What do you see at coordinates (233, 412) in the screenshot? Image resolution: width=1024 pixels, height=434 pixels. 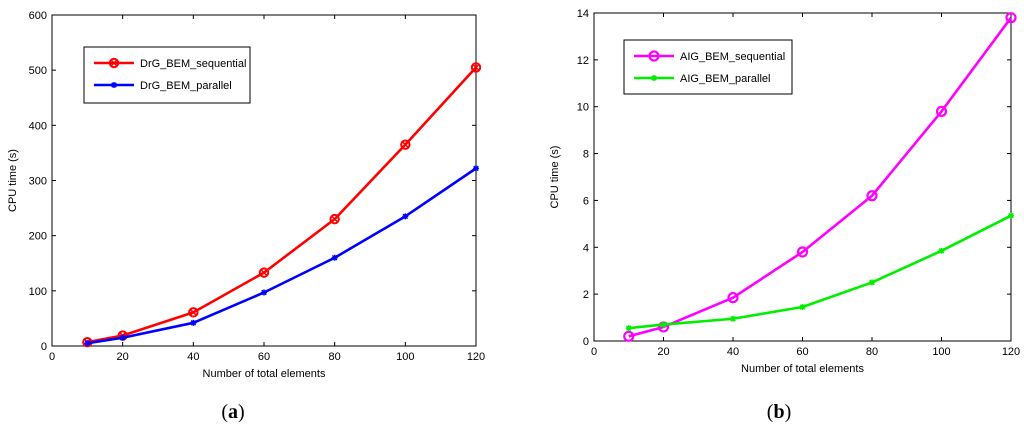 I see `panel-label: a` at bounding box center [233, 412].